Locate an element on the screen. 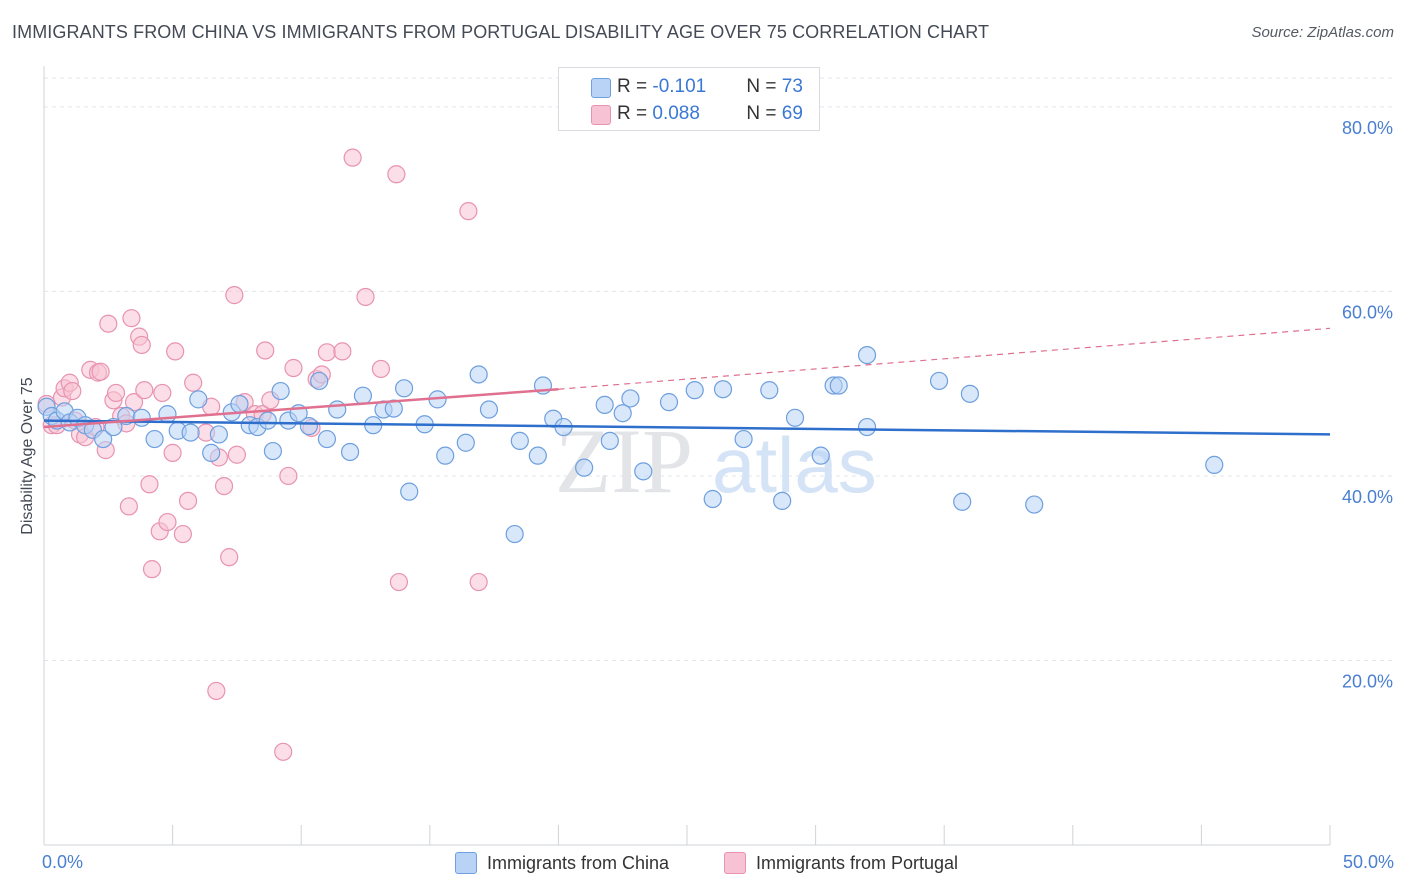  legend-portugal-label: Immigrants from Portugal is located at coordinates (857, 862).